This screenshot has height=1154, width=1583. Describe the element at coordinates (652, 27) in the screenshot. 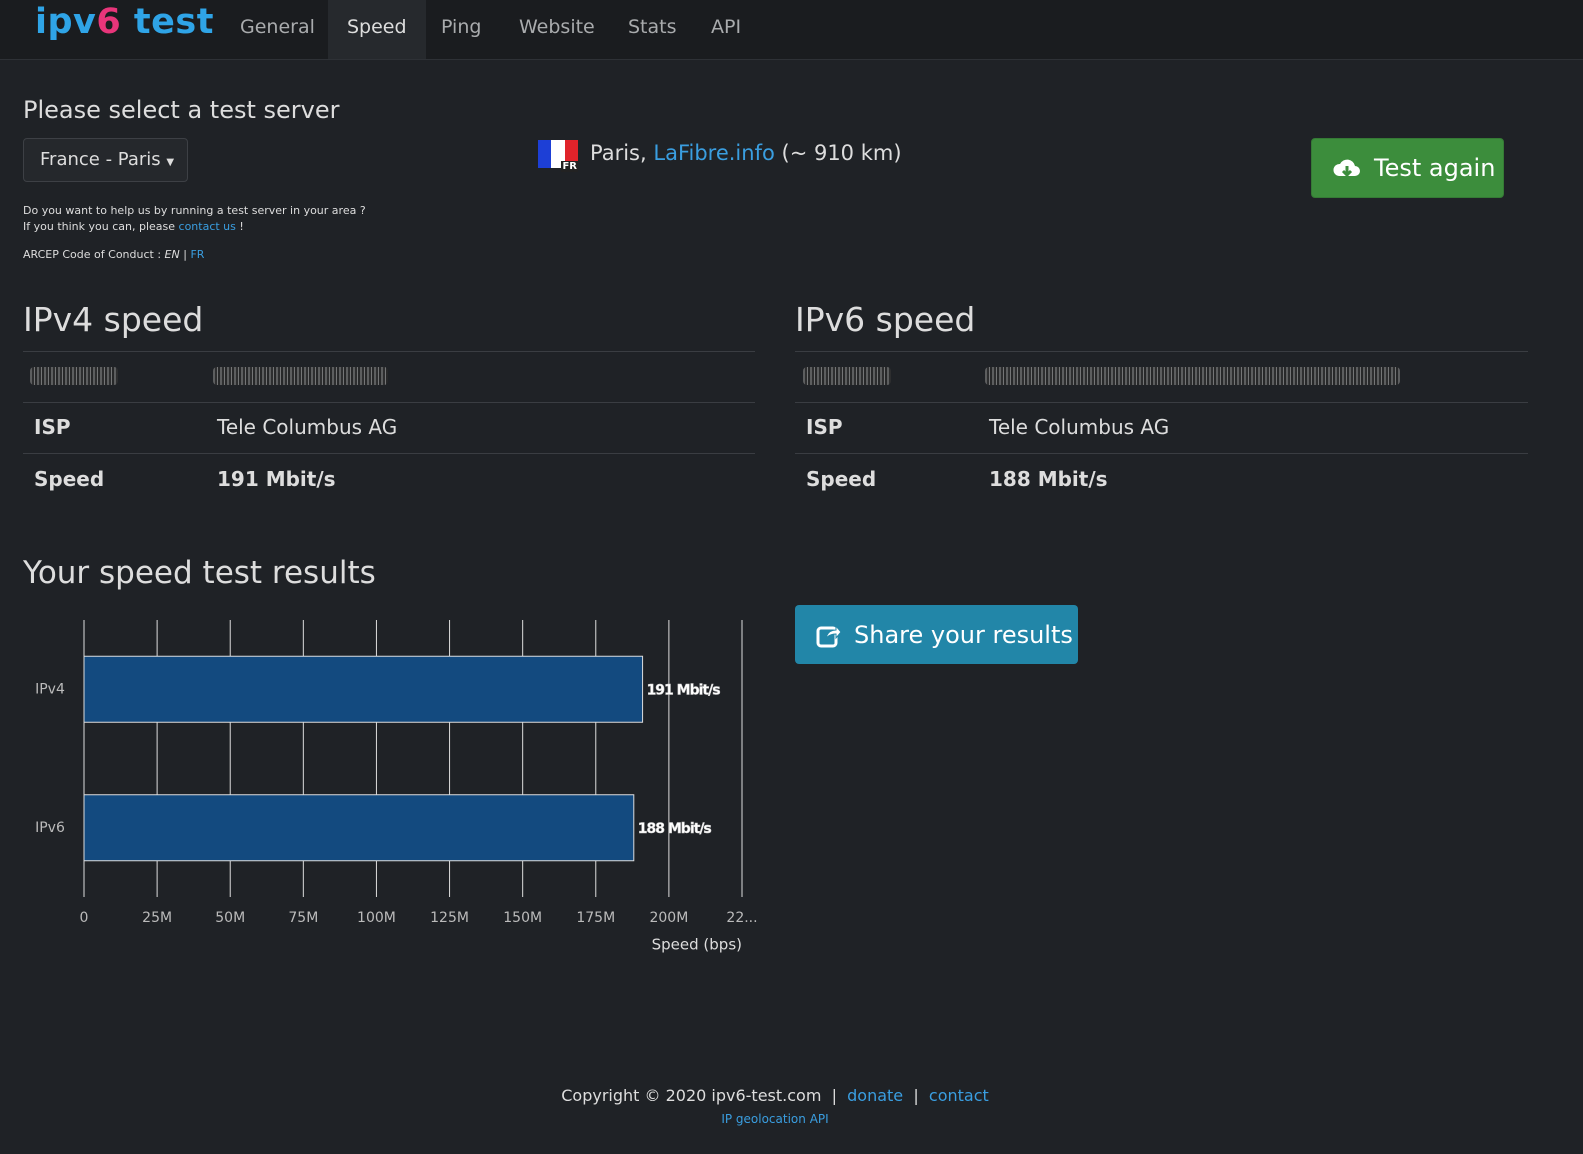

I see `nav-item: Stats` at that location.